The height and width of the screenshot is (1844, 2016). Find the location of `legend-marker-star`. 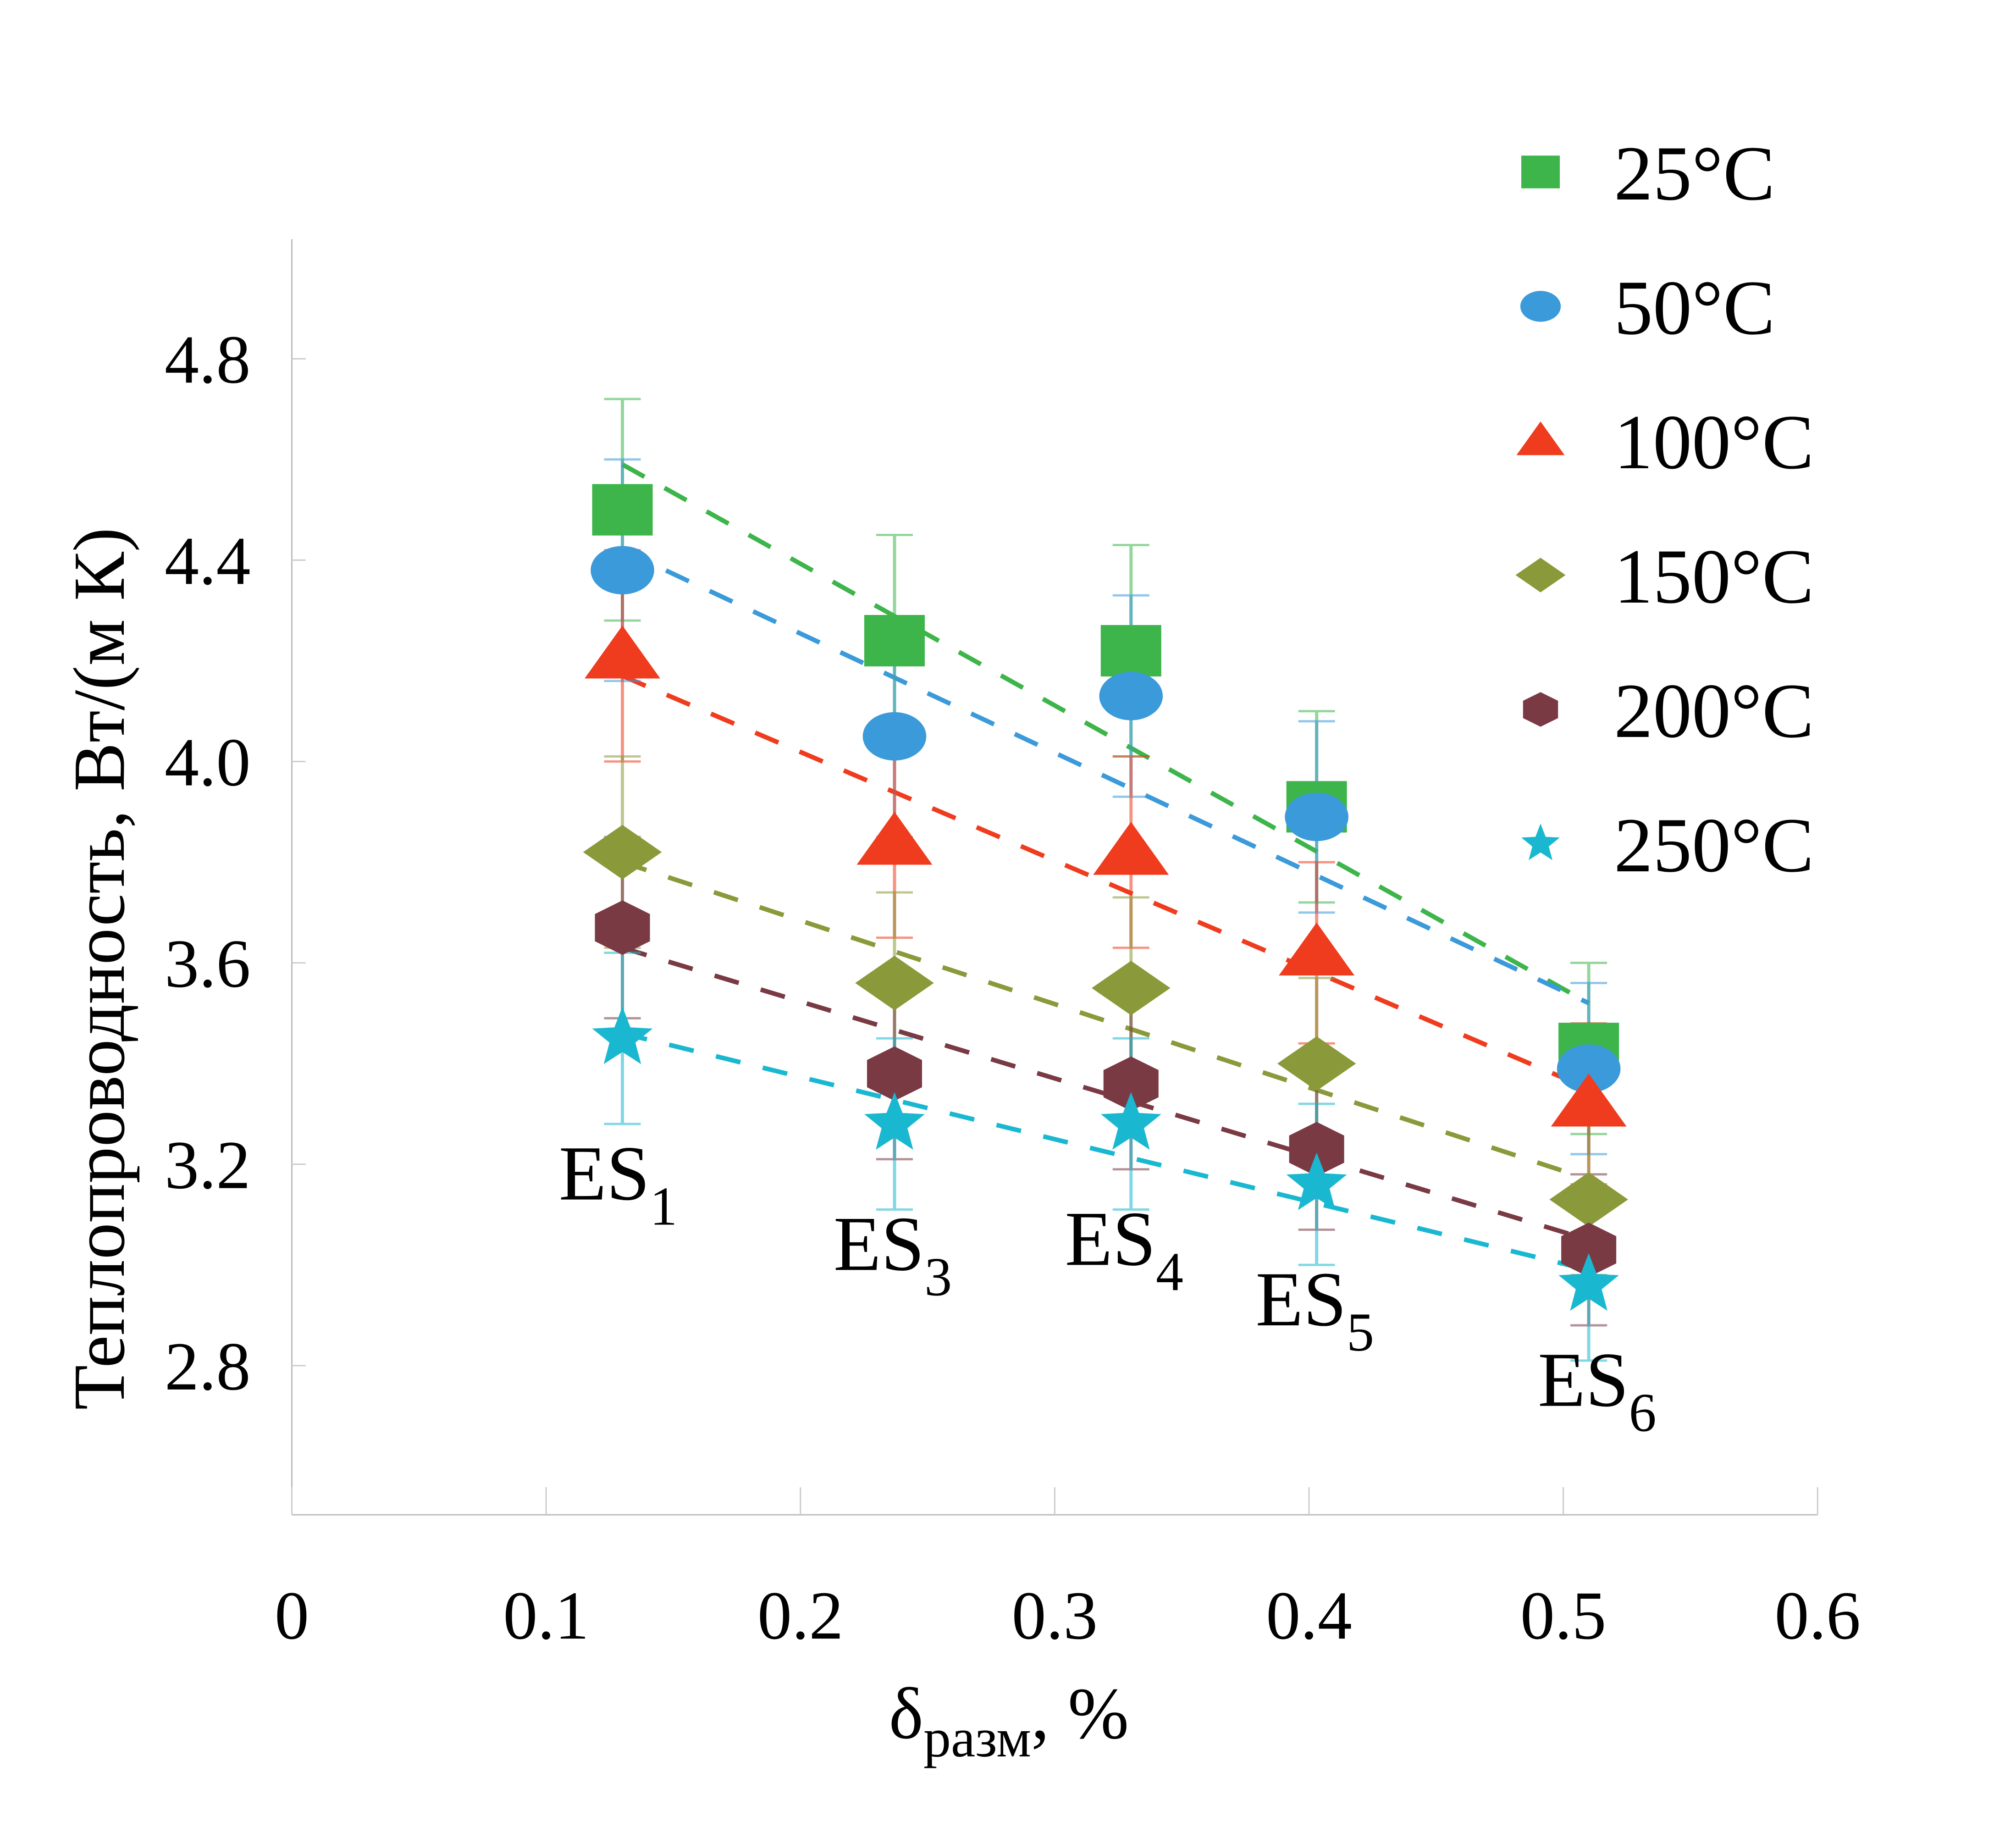

legend-marker-star is located at coordinates (1541, 841).